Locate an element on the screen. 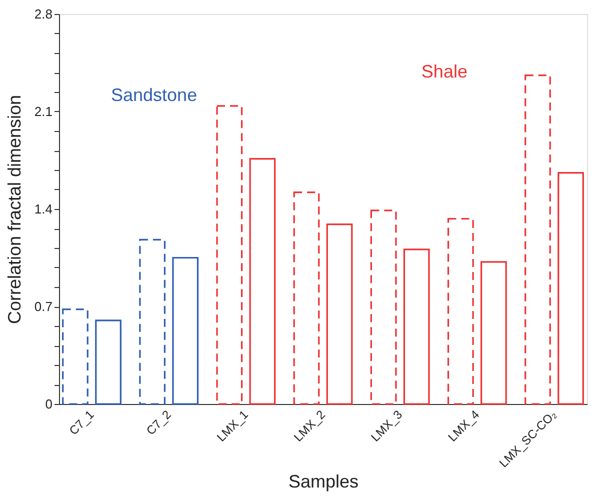 The height and width of the screenshot is (498, 611). y-tick-label: 0.7 is located at coordinates (43, 306).